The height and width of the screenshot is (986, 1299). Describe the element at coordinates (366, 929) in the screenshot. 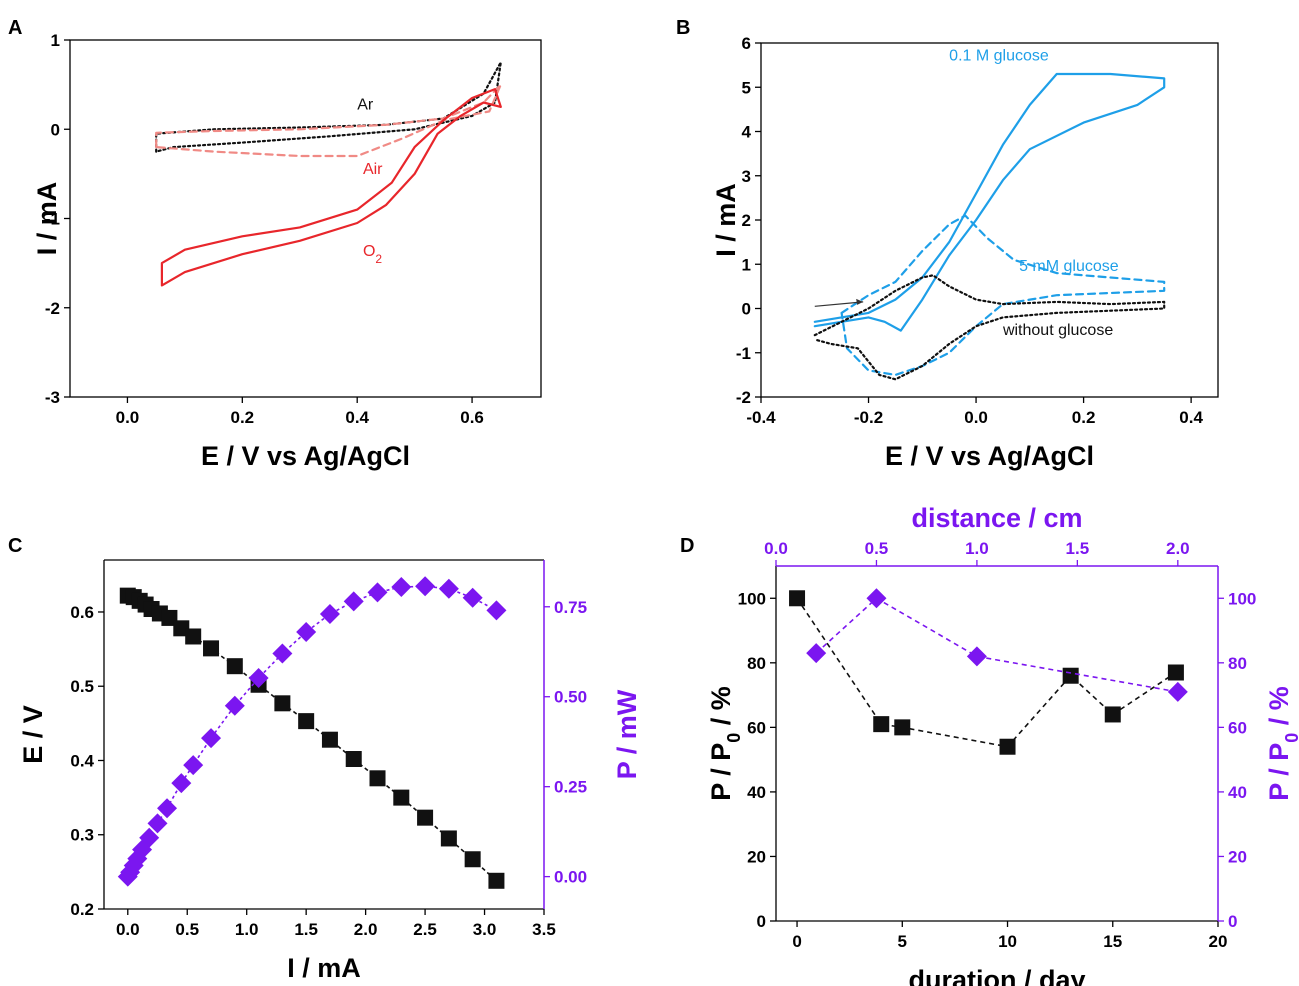

I see `x-tick-label: 2.0` at that location.